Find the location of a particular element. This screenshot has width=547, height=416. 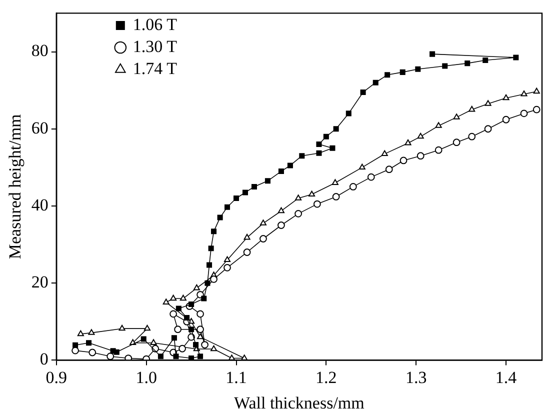

y-axis-title: Measured height/mm is located at coordinates (15, 187).